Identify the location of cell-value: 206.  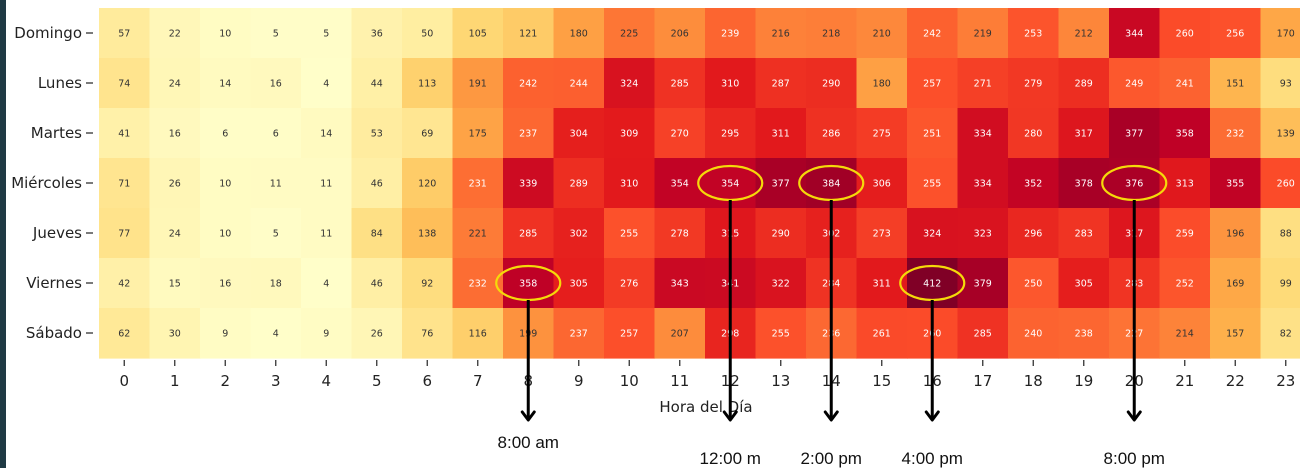
(680, 34).